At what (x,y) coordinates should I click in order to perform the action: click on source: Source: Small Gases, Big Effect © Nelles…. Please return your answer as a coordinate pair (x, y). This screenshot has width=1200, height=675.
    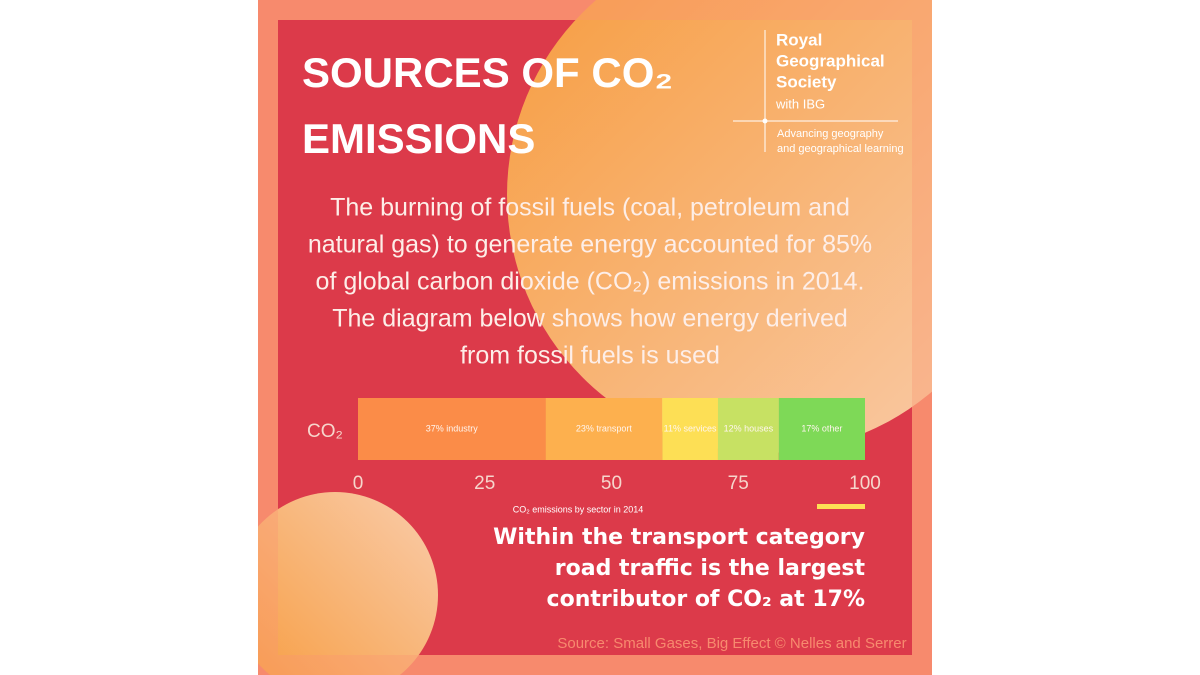
    Looking at the image, I should click on (731, 643).